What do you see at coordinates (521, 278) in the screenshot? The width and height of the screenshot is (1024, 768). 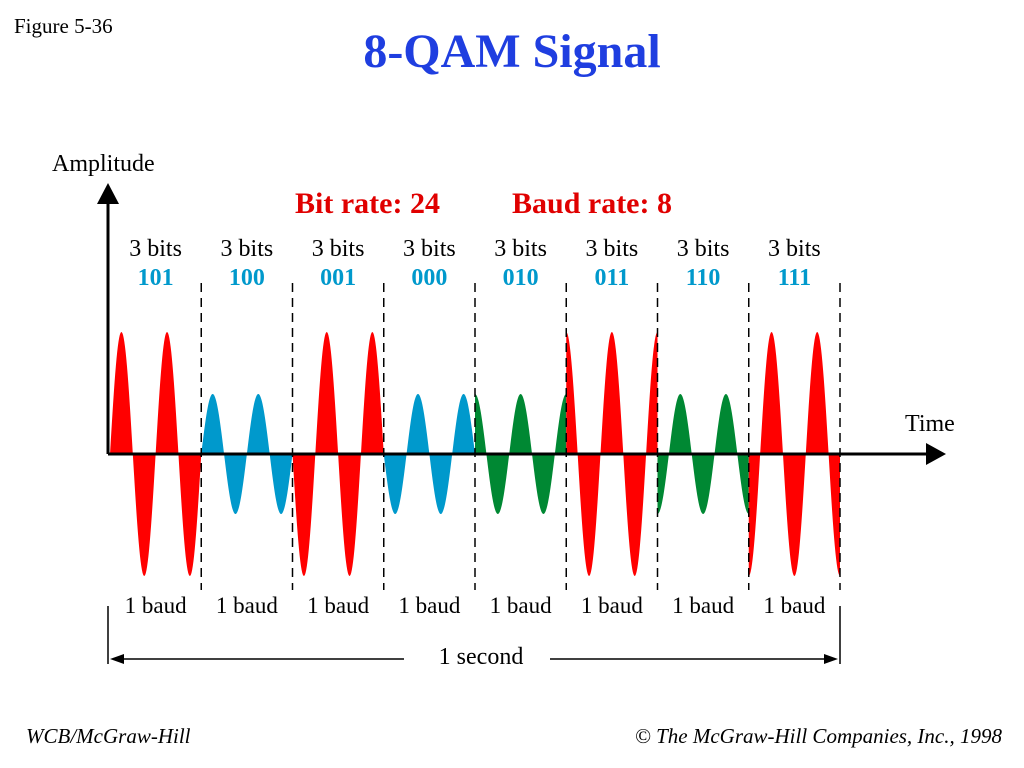 I see `bit-code-label: 010` at bounding box center [521, 278].